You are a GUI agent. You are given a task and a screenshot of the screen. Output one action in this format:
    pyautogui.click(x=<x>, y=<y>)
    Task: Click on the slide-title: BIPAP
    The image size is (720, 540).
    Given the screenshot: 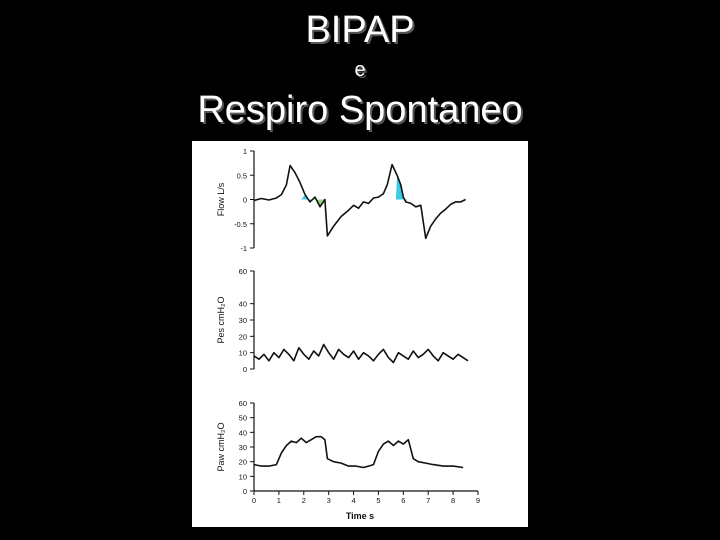 What is the action you would take?
    pyautogui.click(x=360, y=30)
    